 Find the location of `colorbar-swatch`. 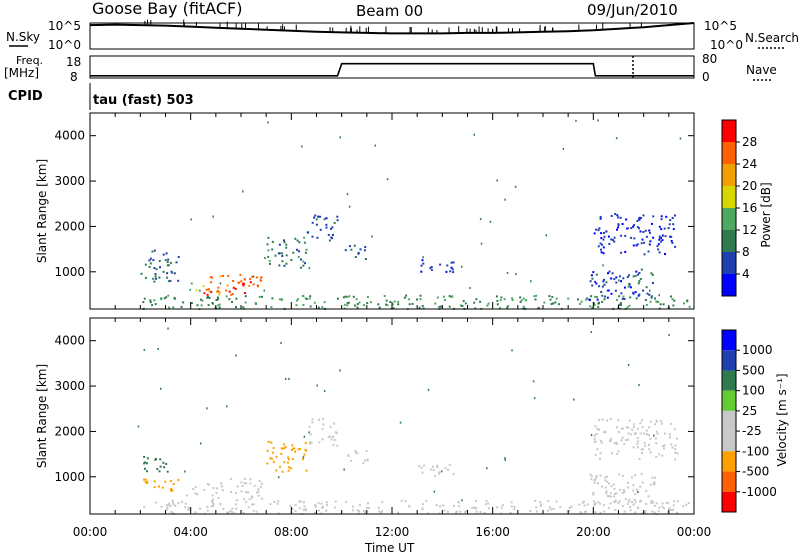

colorbar-swatch is located at coordinates (729, 501).